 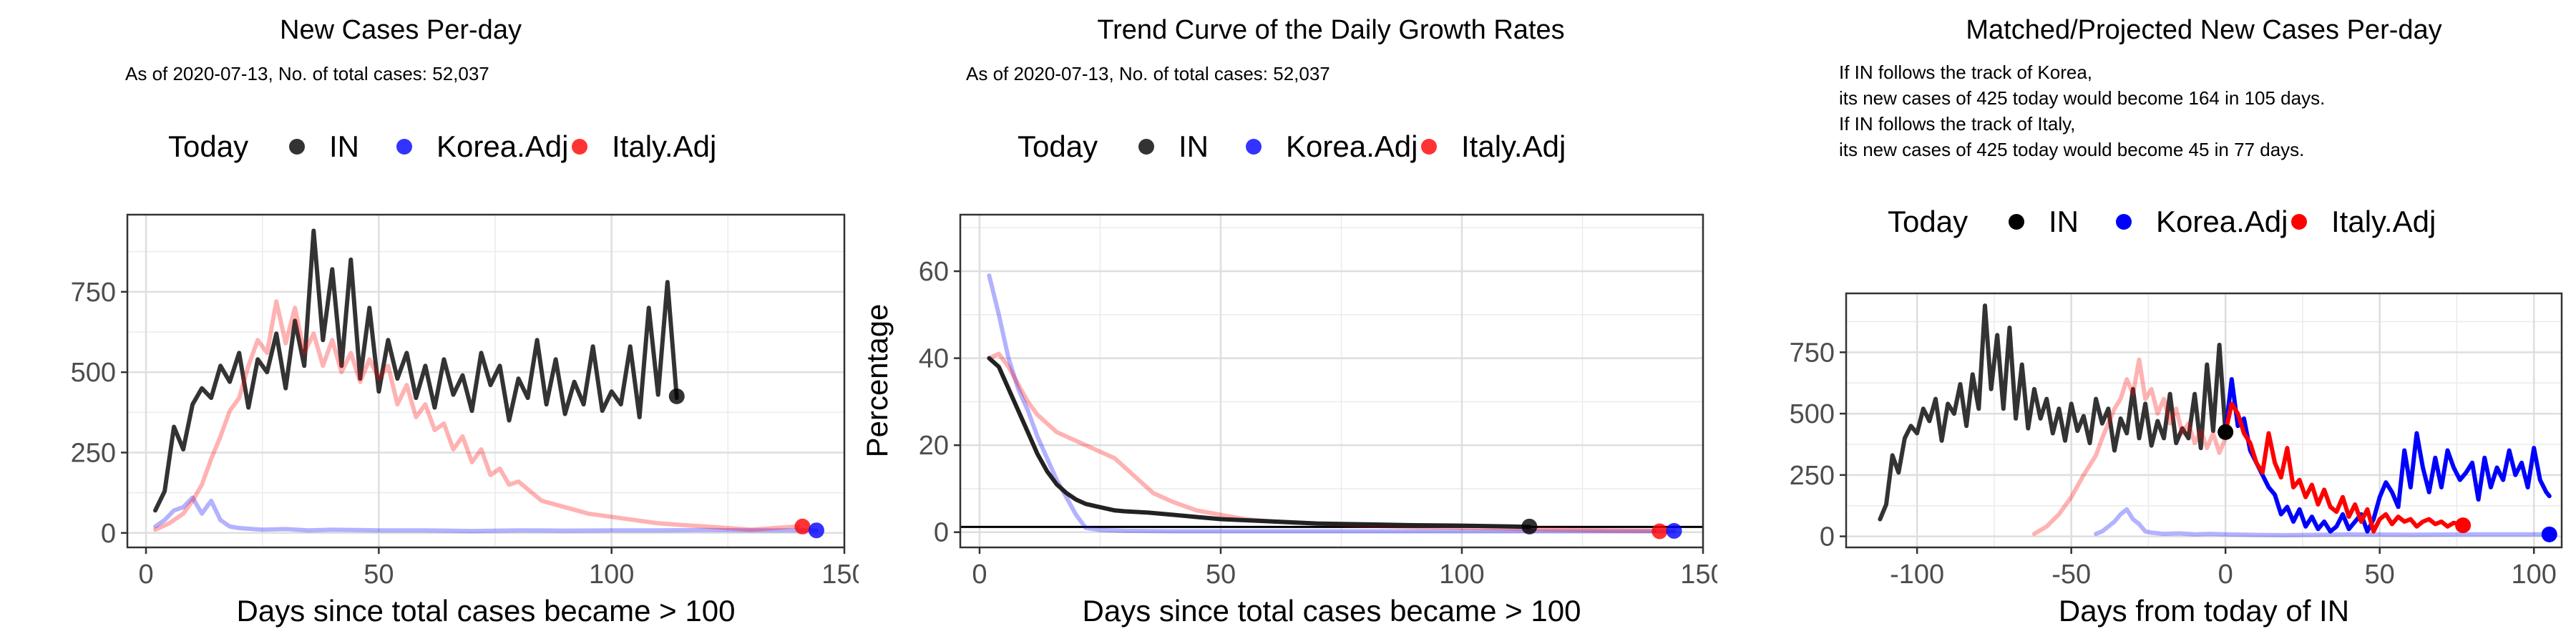 I want to click on y-axis-title: Percentage, so click(x=877, y=381).